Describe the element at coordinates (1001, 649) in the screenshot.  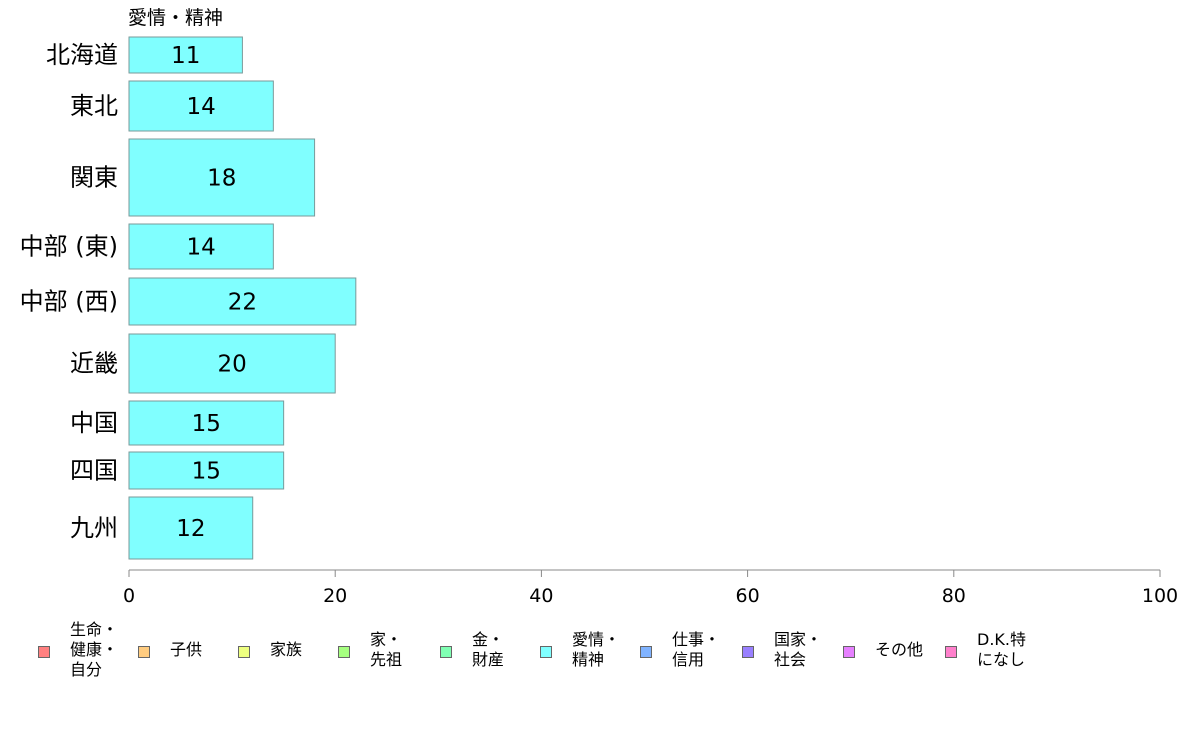
I see `legend-label: D.K.特 になし` at that location.